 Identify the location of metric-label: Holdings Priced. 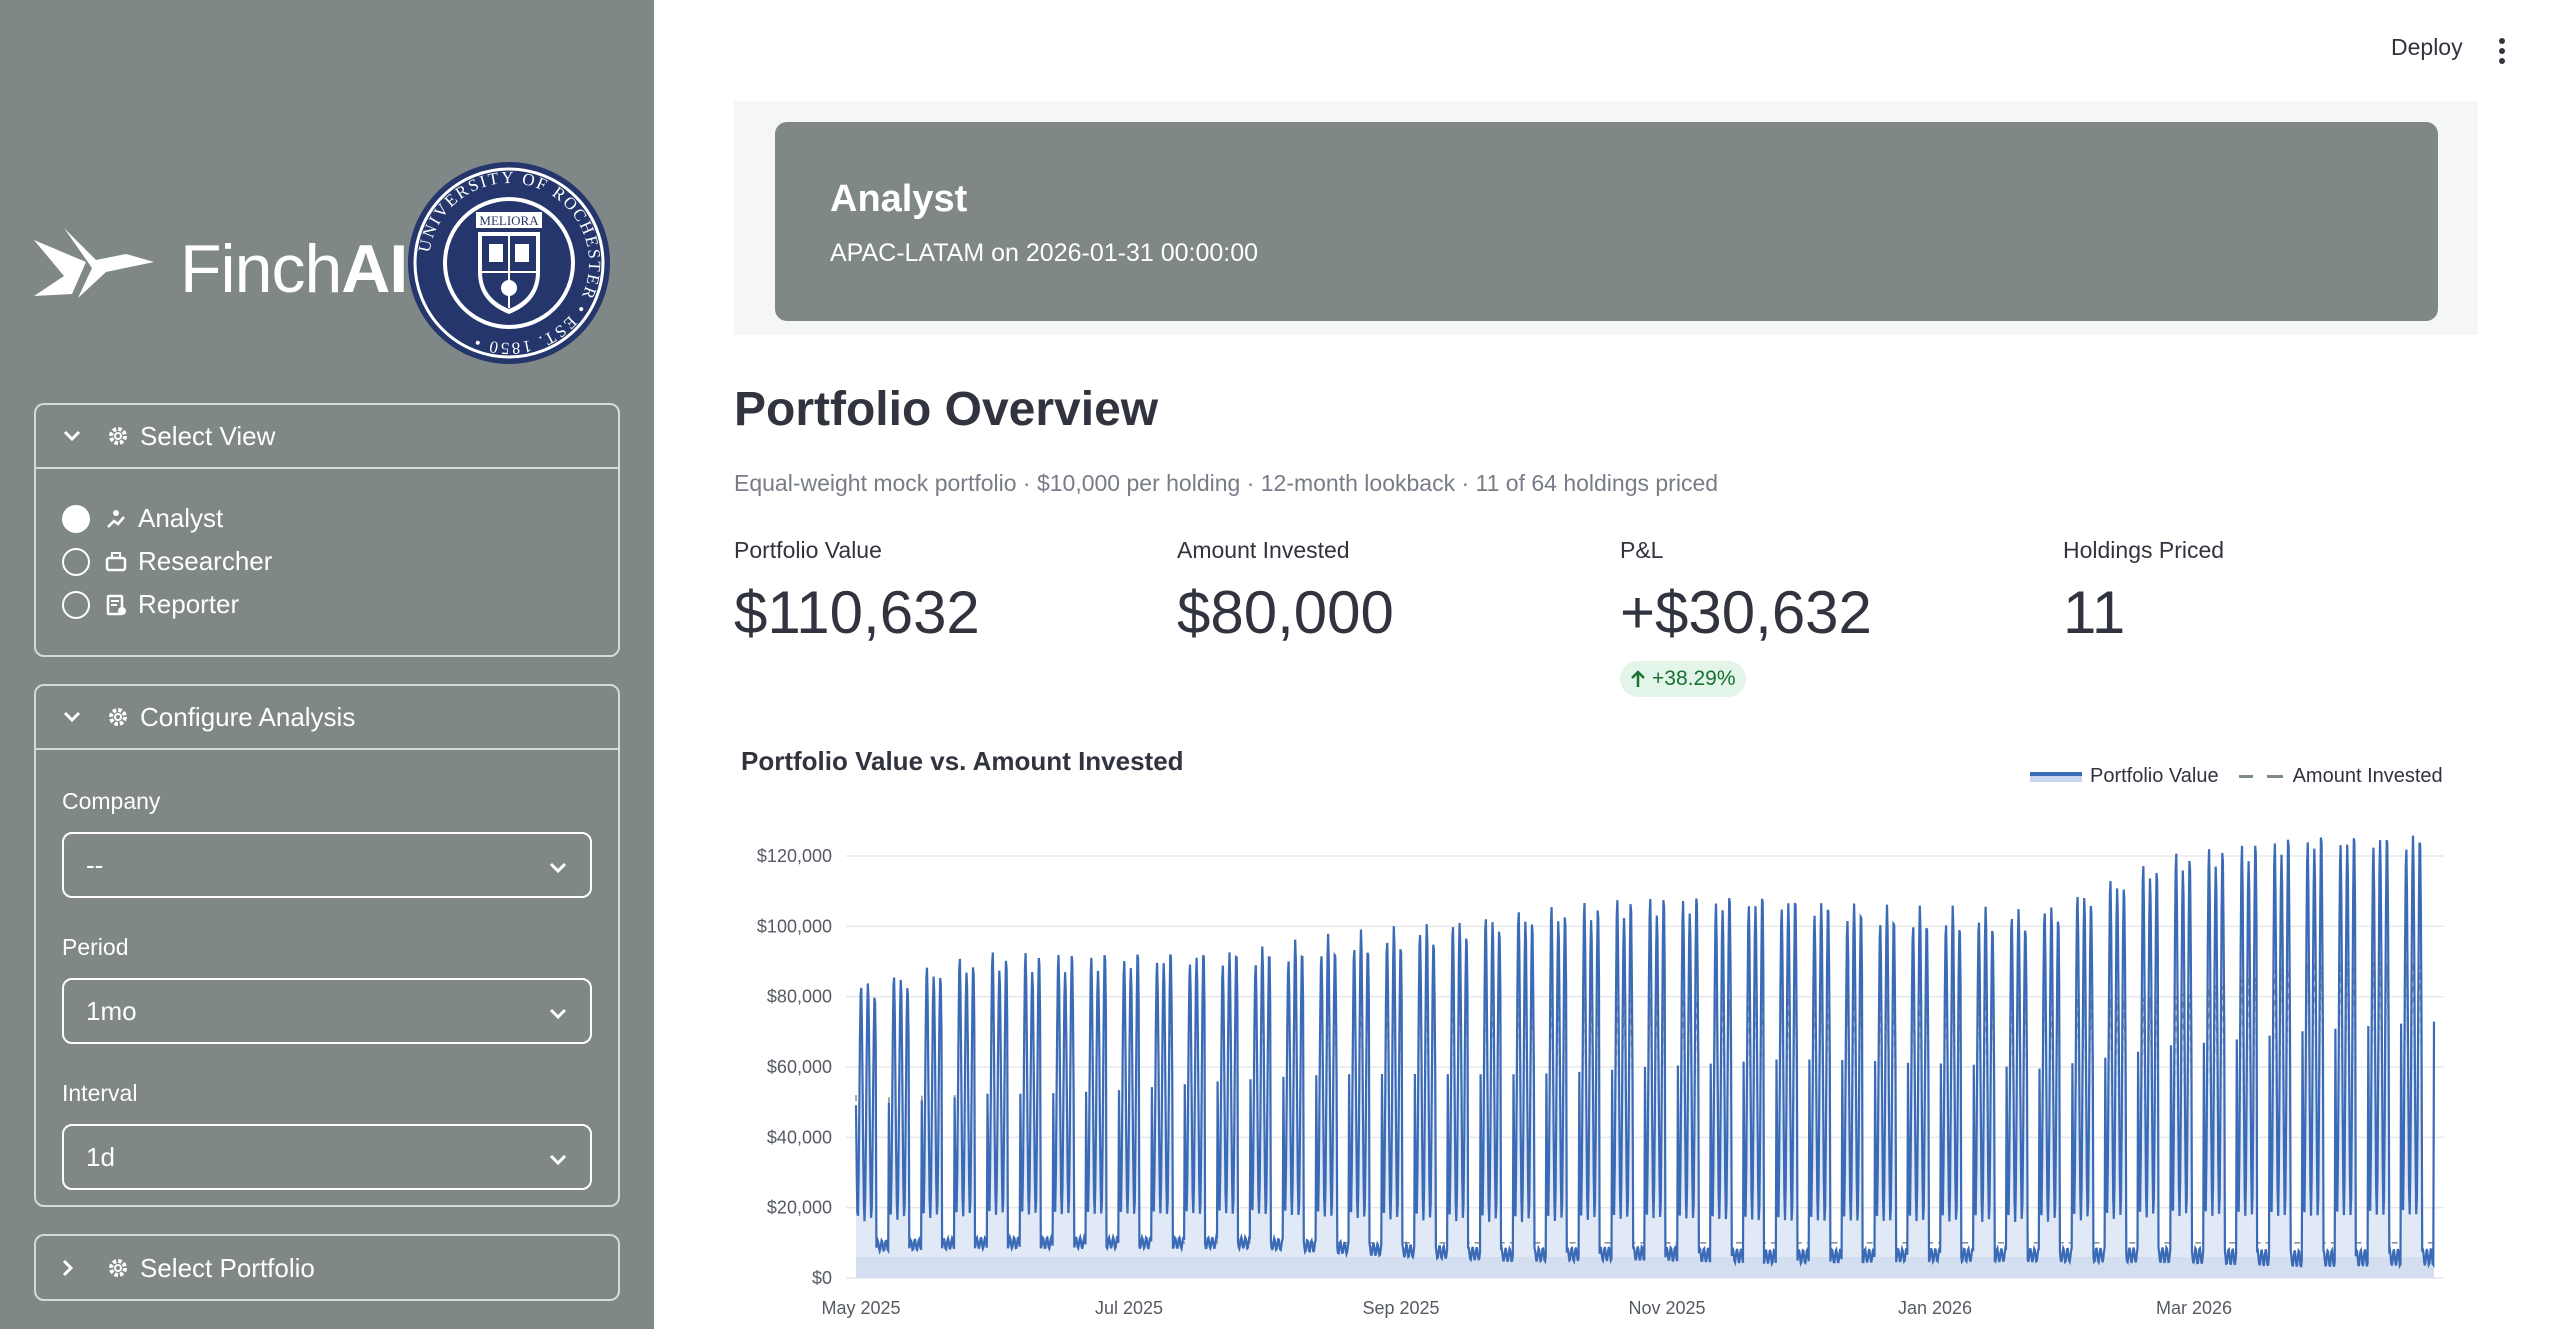
(2144, 550).